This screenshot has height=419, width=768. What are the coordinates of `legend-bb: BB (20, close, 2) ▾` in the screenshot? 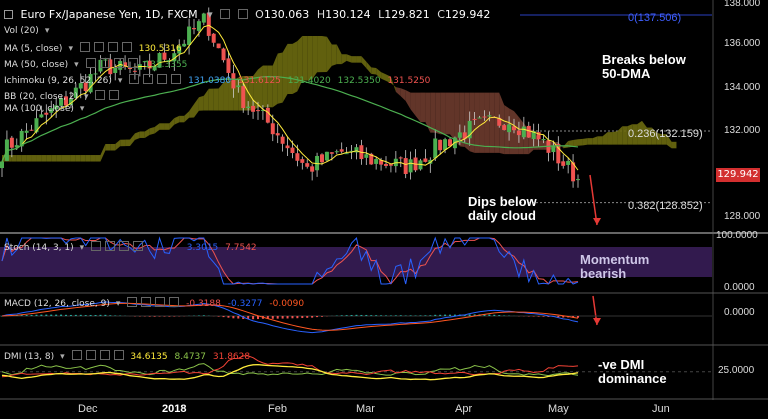 It's located at (63, 96).